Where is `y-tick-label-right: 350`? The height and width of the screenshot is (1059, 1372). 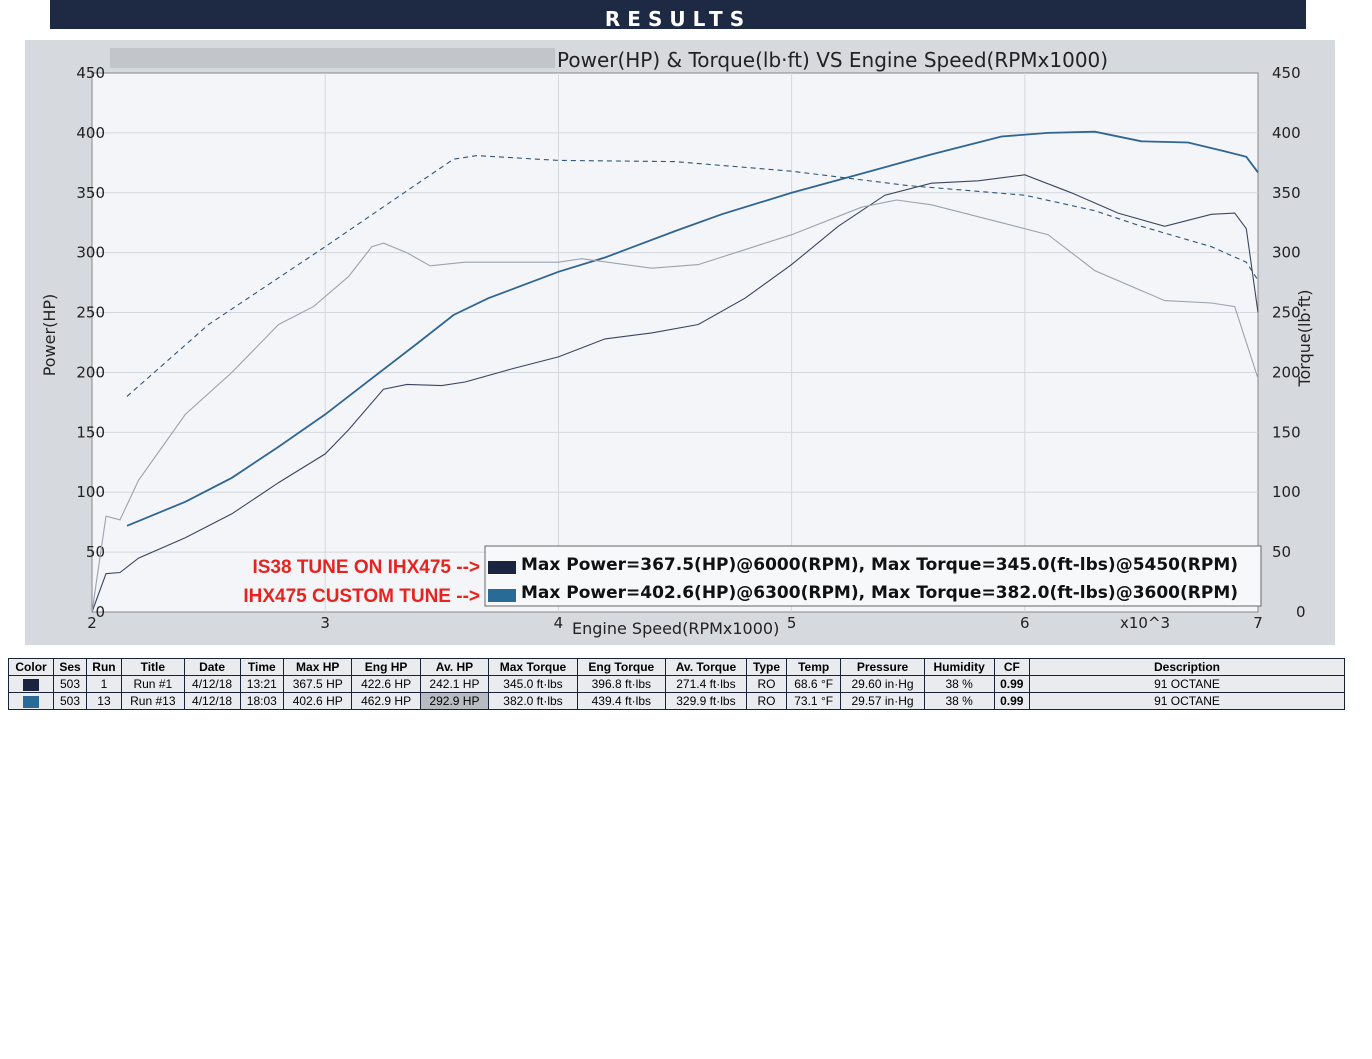 y-tick-label-right: 350 is located at coordinates (1286, 193).